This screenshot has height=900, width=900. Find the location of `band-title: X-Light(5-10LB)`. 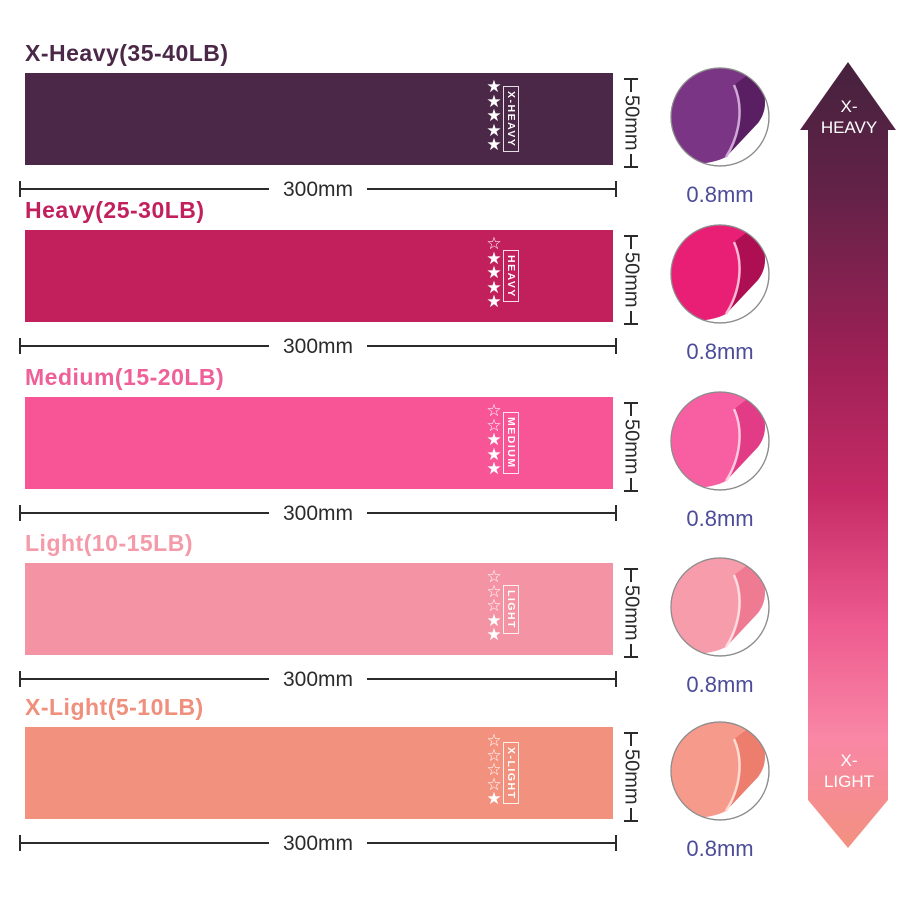

band-title: X-Light(5-10LB) is located at coordinates (114, 707).